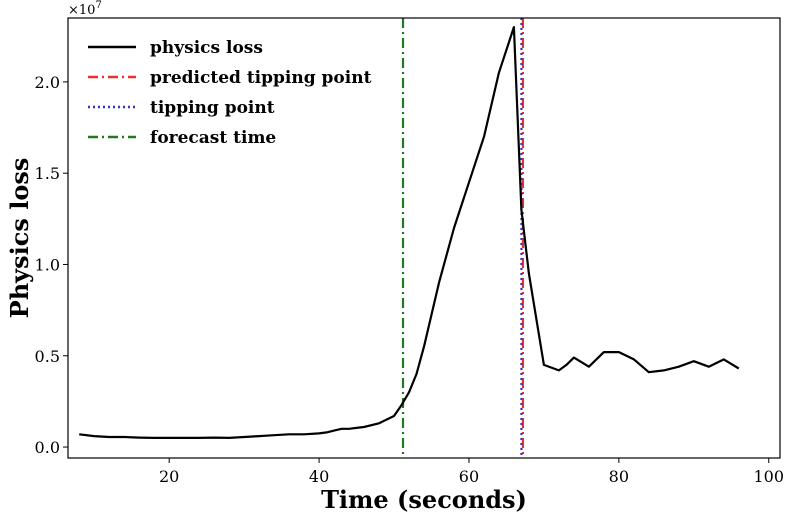 This screenshot has width=800, height=530. I want to click on x-tick-label: 40, so click(319, 476).